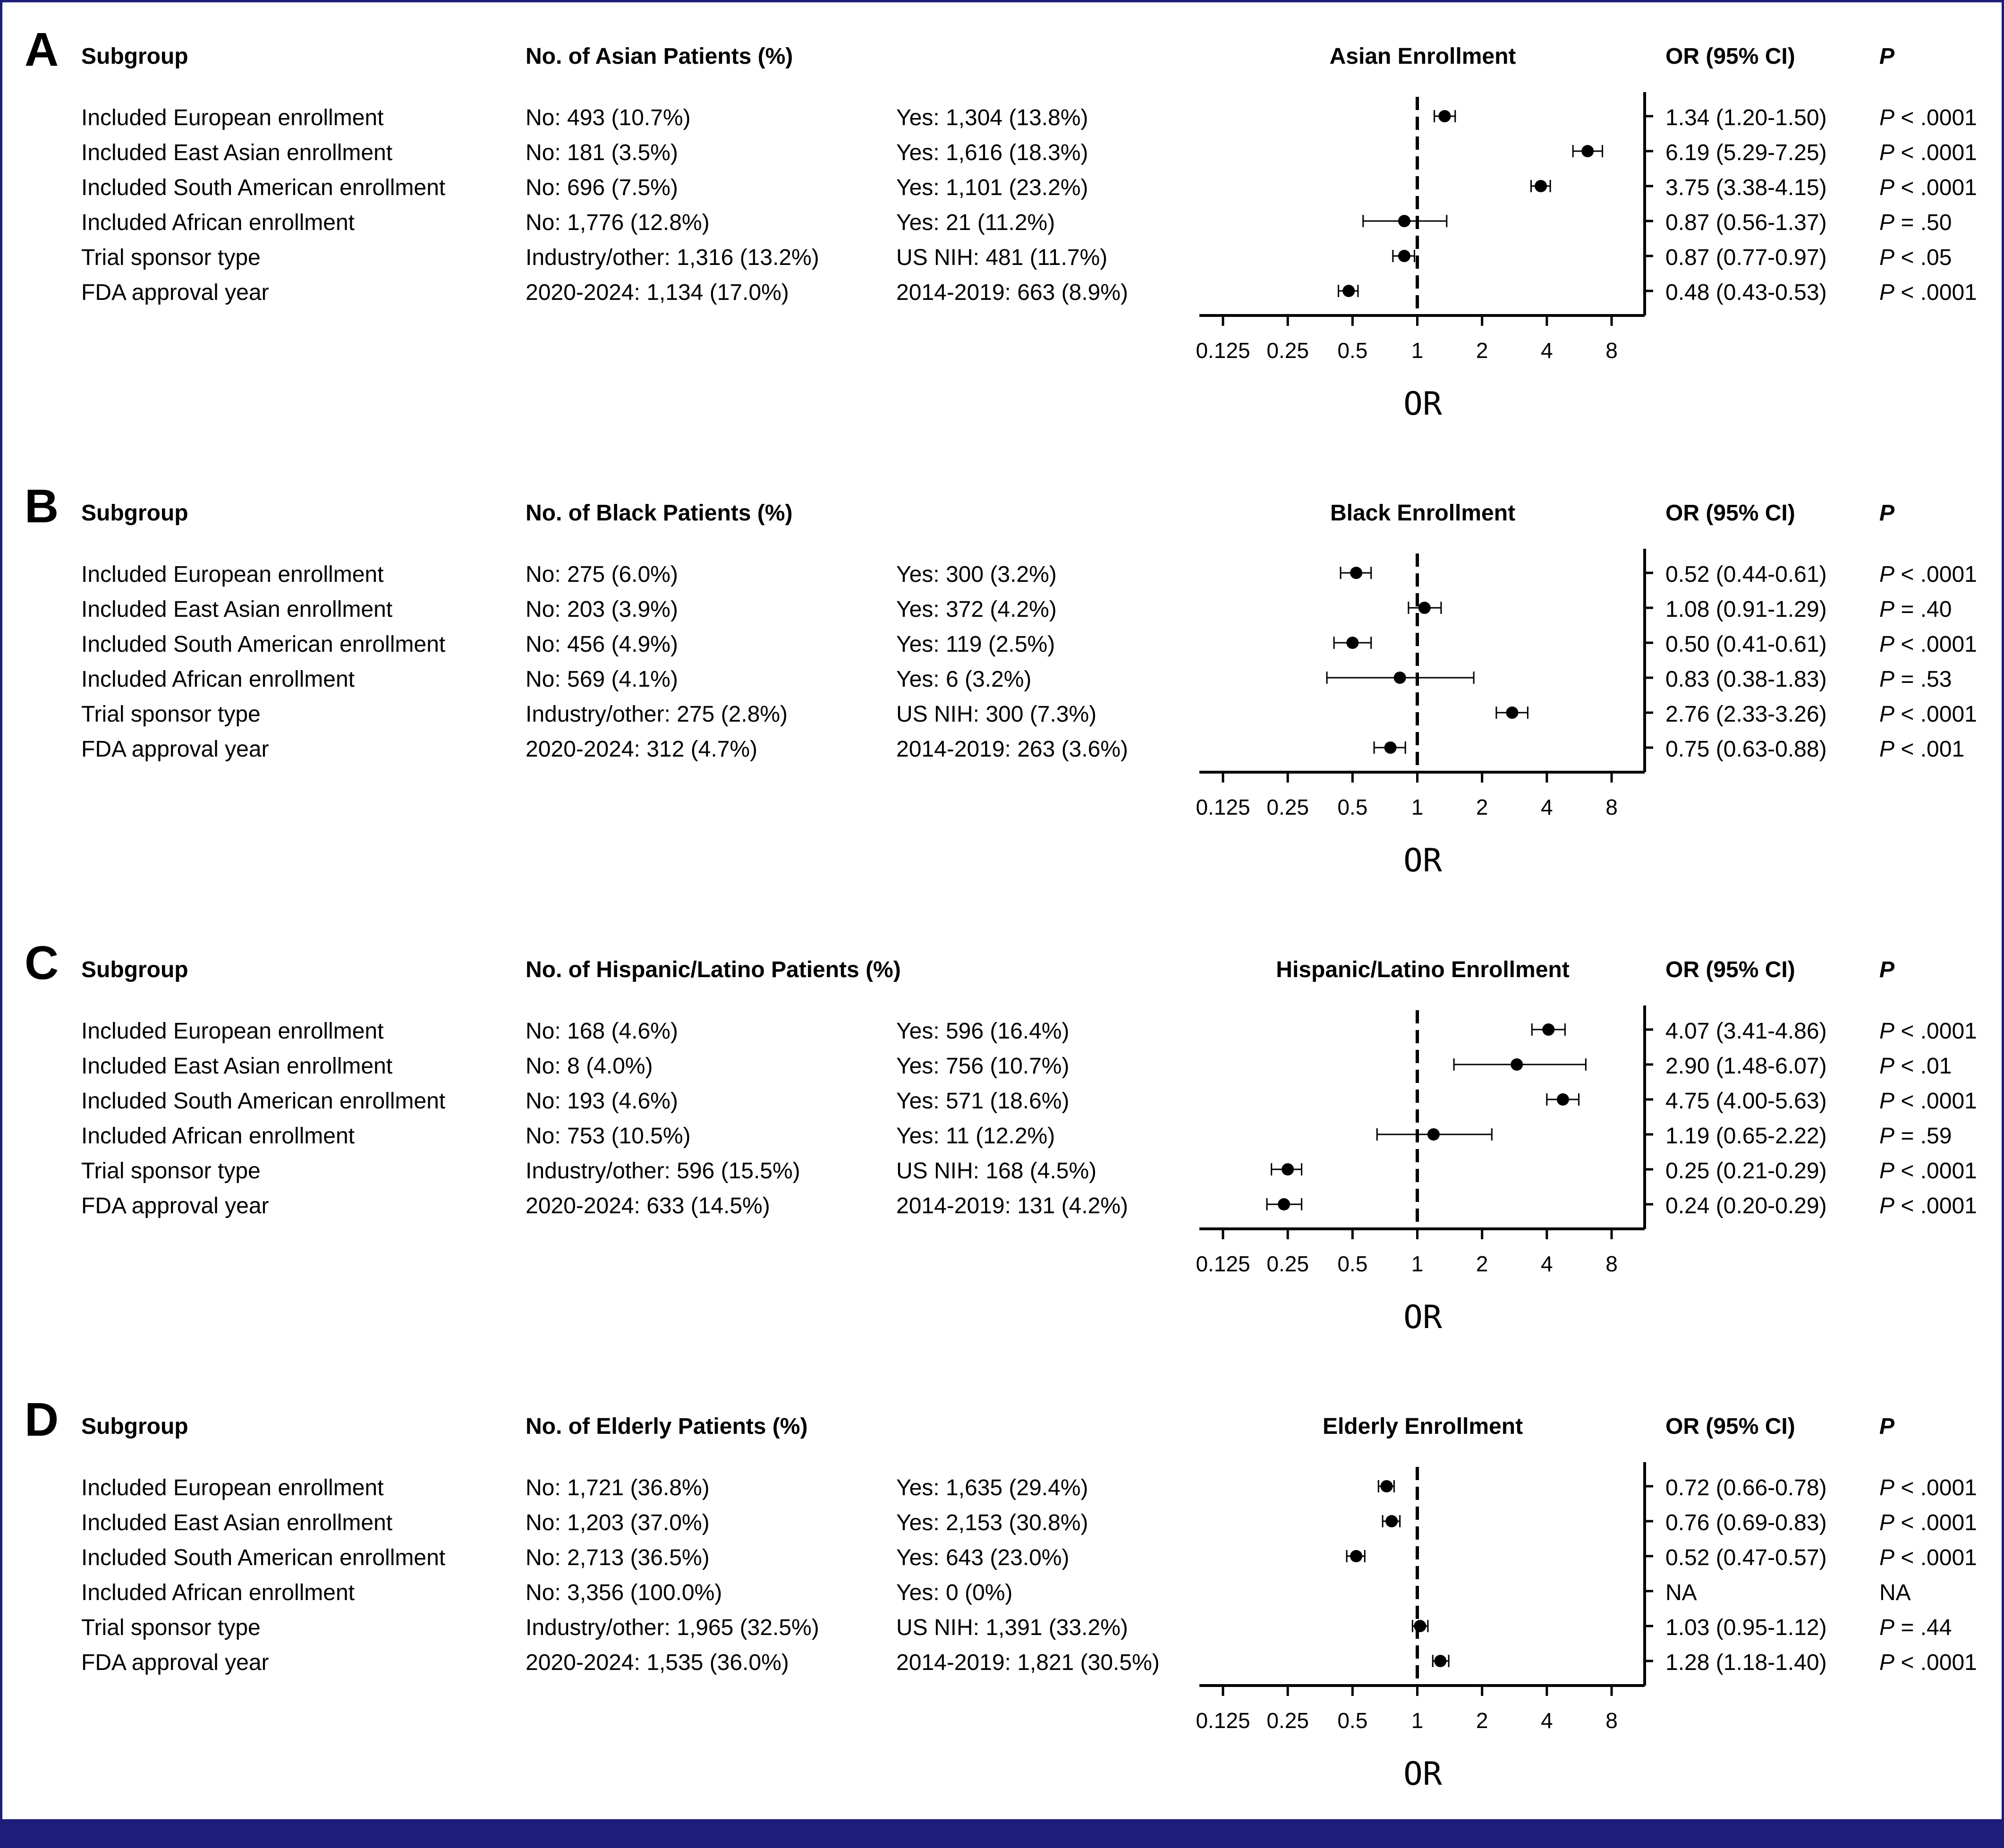 Image resolution: width=2004 pixels, height=1848 pixels. I want to click on group1-count: Industry/other: 1,316 (13.2%), so click(672, 257).